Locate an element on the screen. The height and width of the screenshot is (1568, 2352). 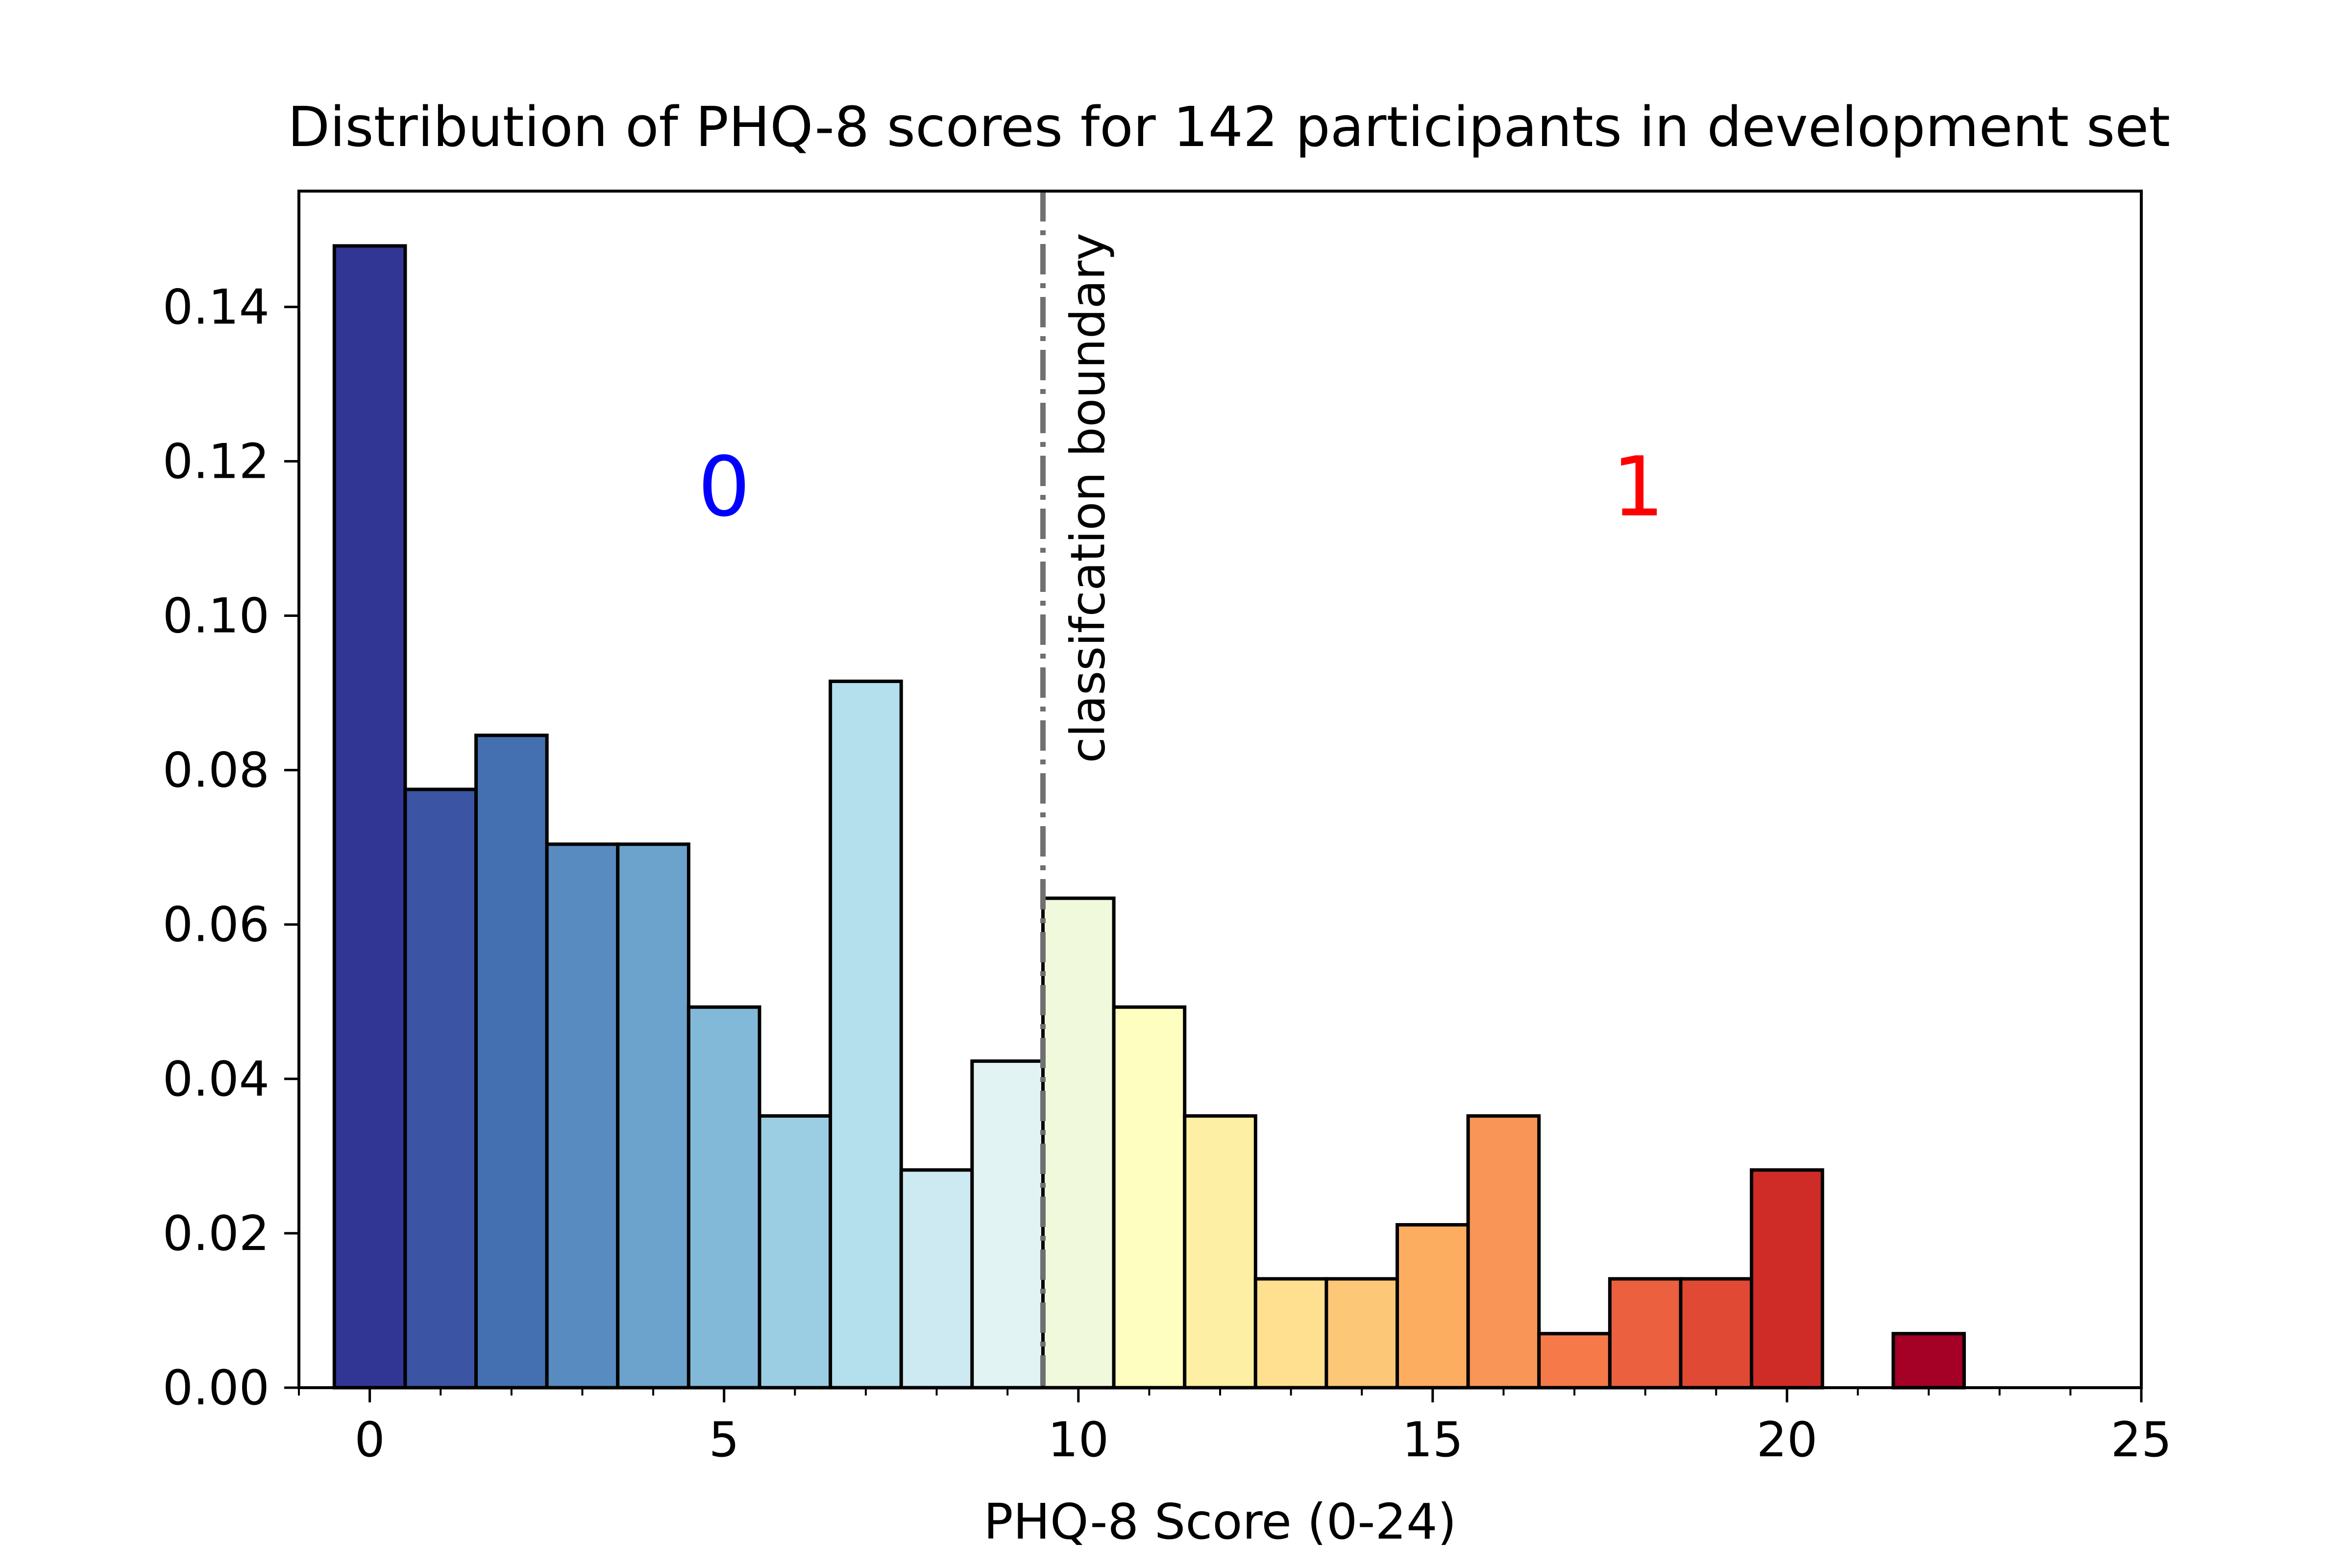
x-tick-label: 5 is located at coordinates (724, 1440).